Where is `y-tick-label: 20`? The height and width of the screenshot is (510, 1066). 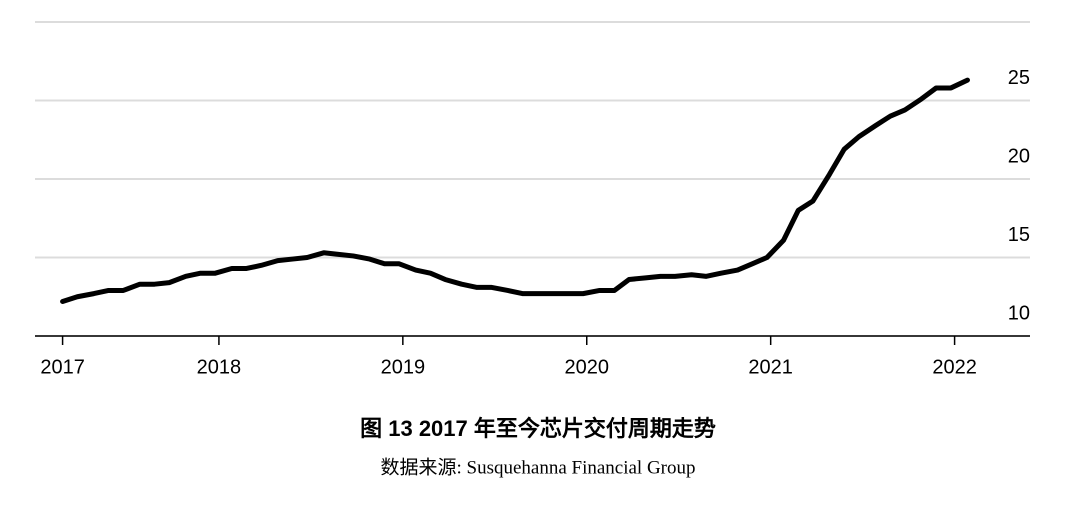
y-tick-label: 20 is located at coordinates (1019, 156).